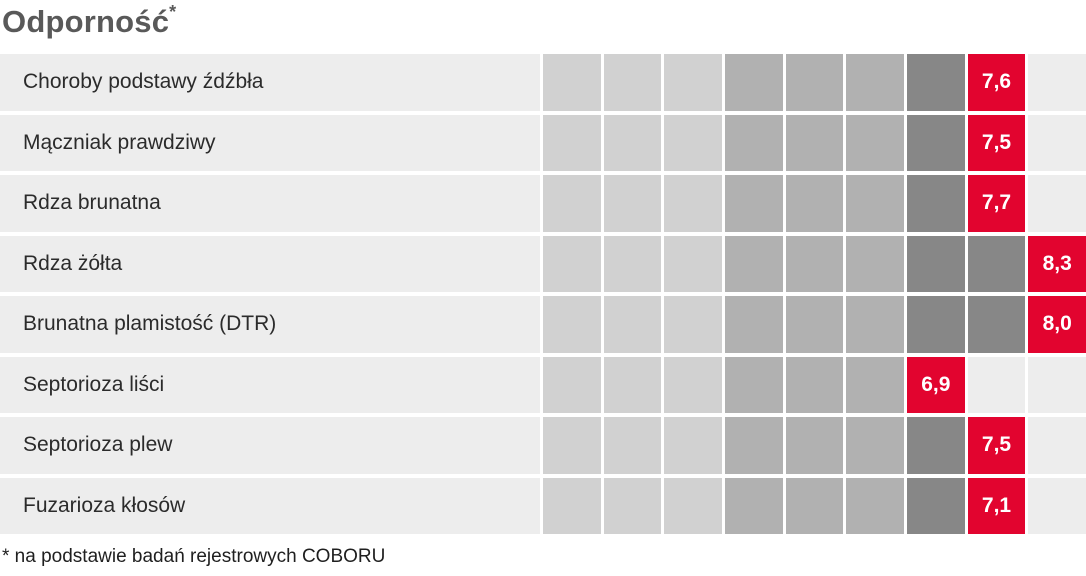  What do you see at coordinates (150, 324) in the screenshot?
I see `row-label: Brunatna plamistość (DTR)` at bounding box center [150, 324].